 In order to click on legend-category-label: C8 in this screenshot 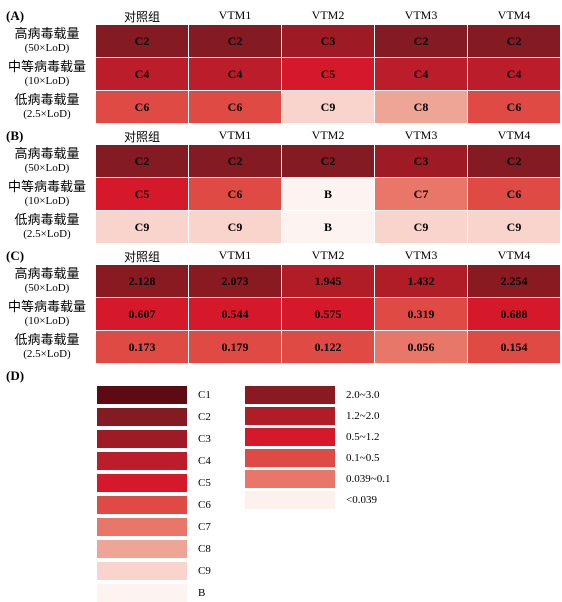, I will do `click(204, 549)`.